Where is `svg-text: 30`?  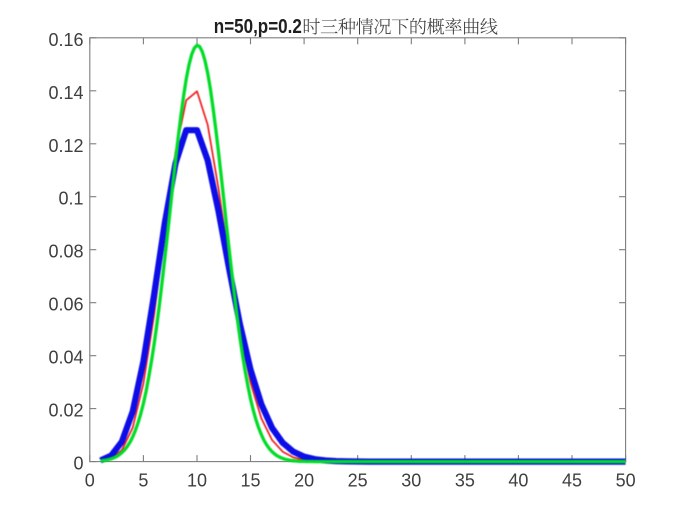
svg-text: 30 is located at coordinates (411, 480).